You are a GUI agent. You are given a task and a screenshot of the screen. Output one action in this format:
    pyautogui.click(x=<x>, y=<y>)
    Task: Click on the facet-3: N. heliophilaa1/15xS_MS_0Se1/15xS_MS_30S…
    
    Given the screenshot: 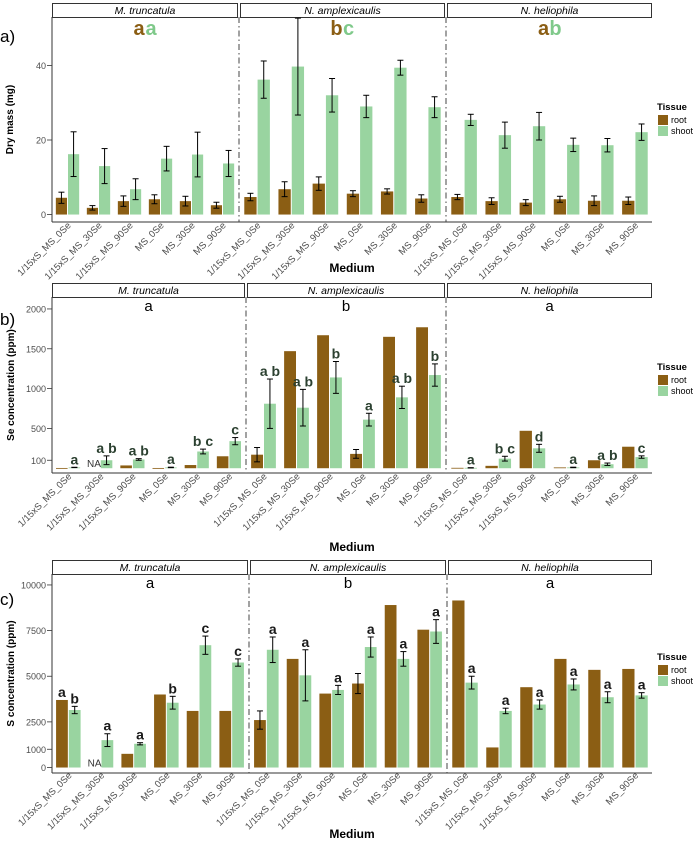 What is the action you would take?
    pyautogui.click(x=532, y=696)
    